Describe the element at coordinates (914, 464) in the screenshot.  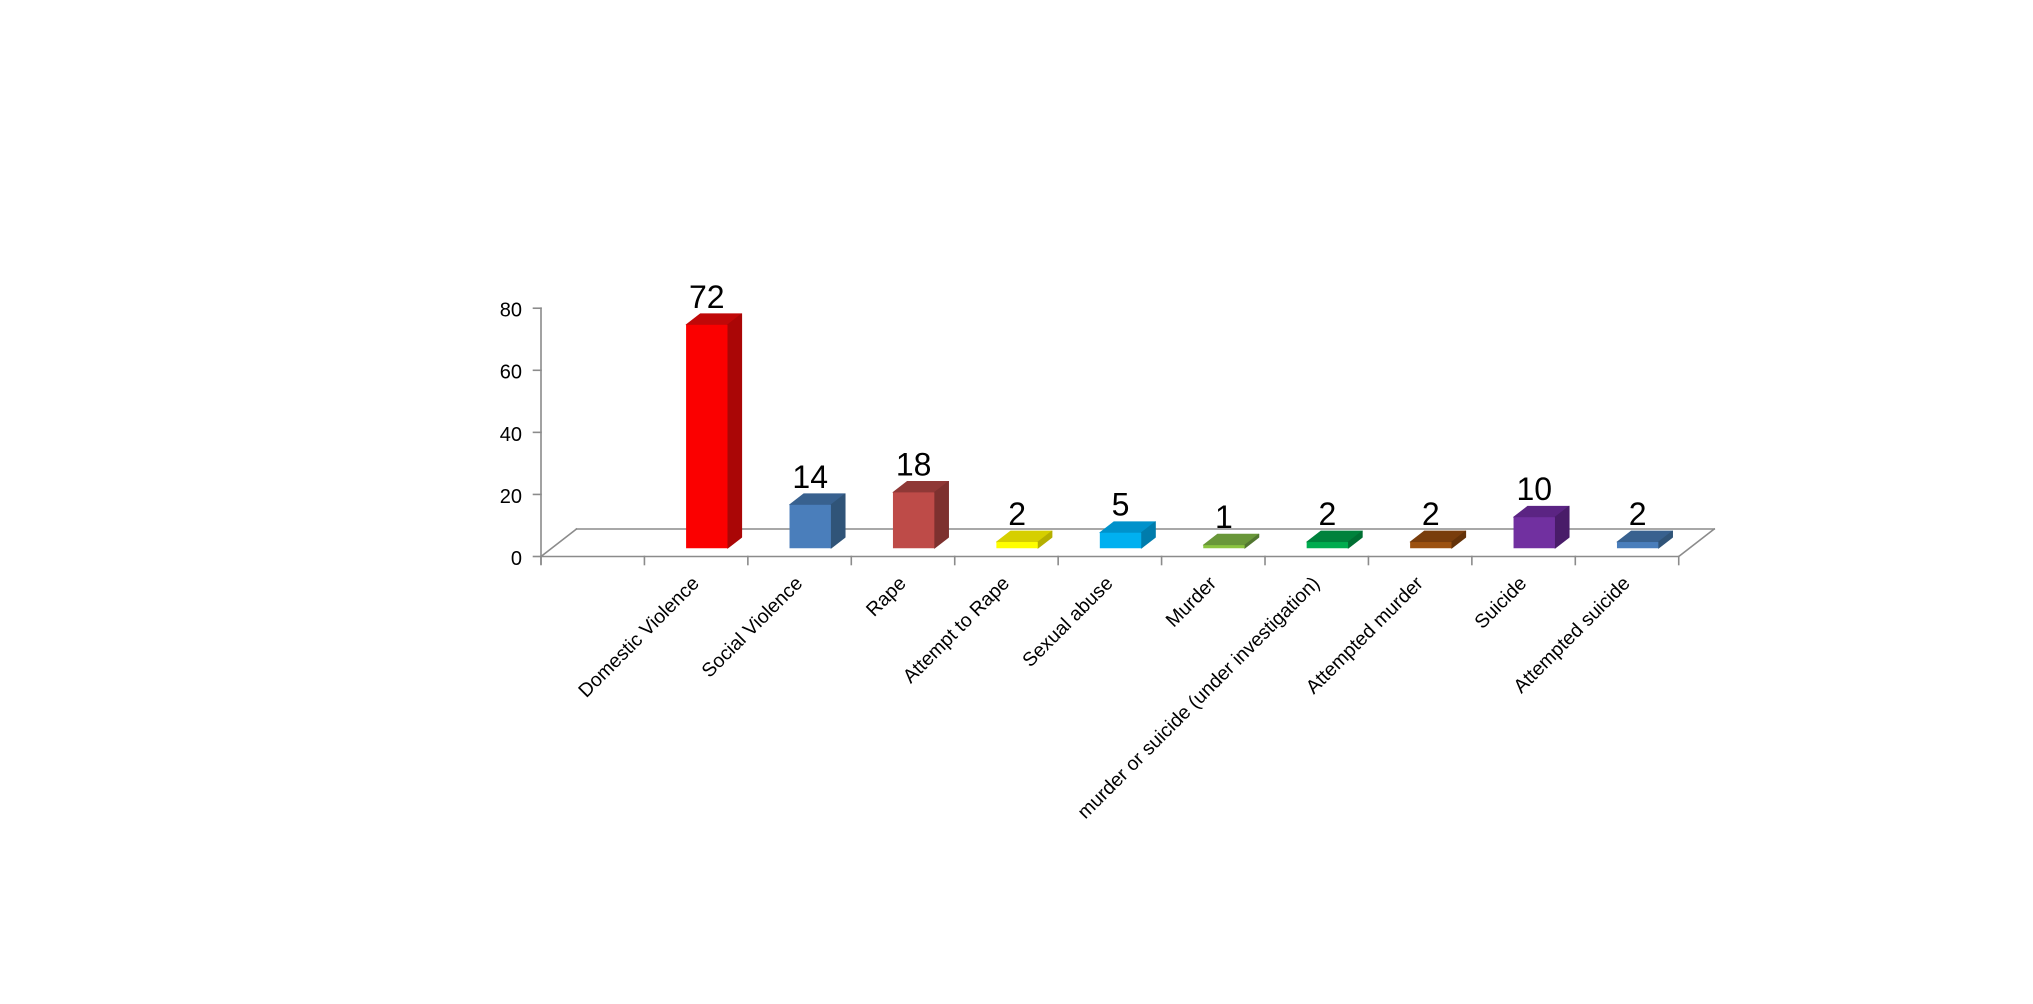
I see `svg-text: 18` at that location.